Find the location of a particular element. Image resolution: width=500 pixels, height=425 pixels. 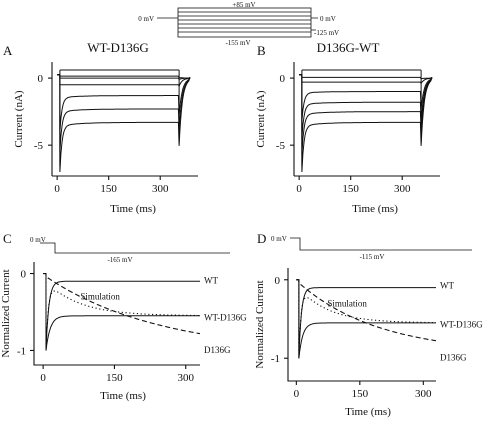

panel-b-plot: 0 -5 0 150 300 Time (ms) Current (nA) is located at coordinates (347, 138).